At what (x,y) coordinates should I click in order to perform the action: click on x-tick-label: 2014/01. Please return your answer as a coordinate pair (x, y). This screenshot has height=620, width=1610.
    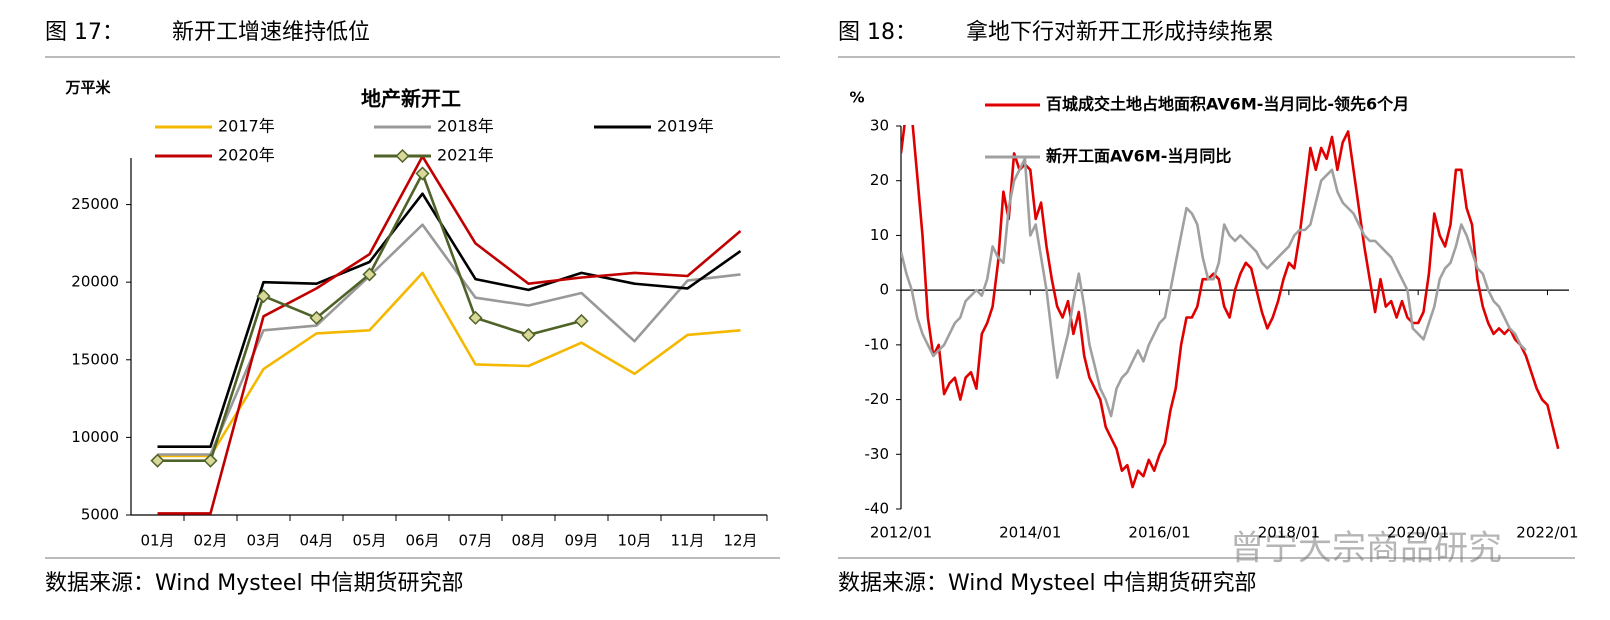
    Looking at the image, I should click on (1030, 533).